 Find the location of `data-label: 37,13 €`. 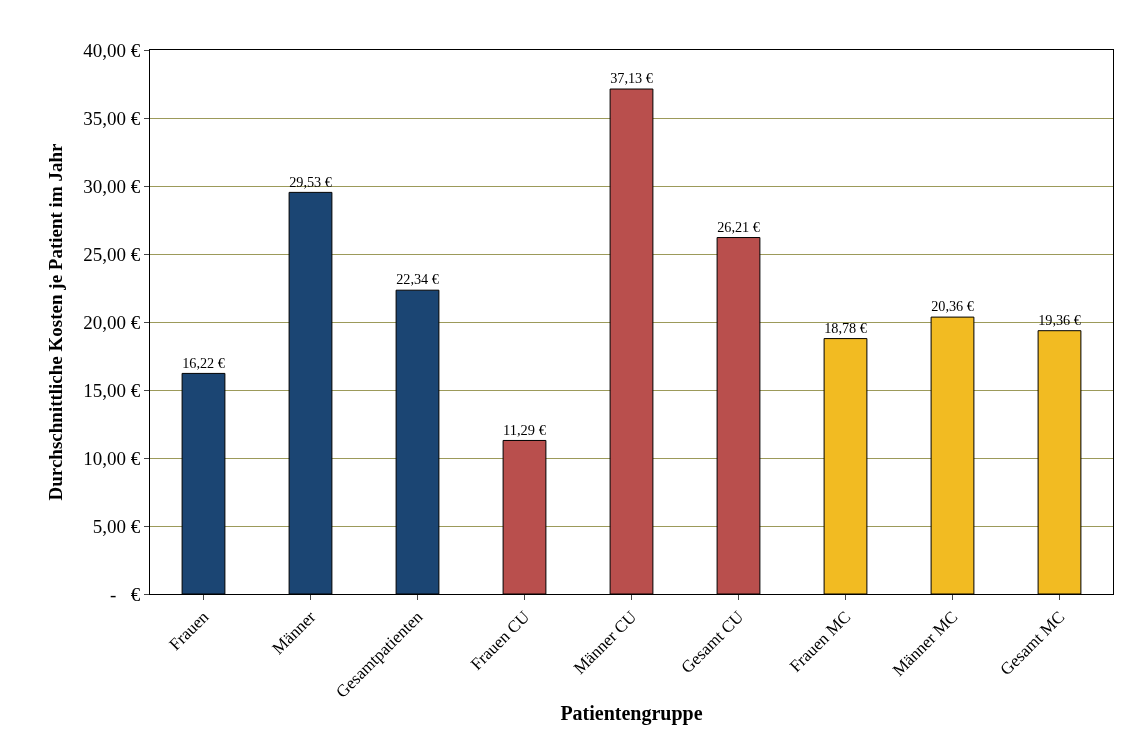

data-label: 37,13 € is located at coordinates (631, 78).